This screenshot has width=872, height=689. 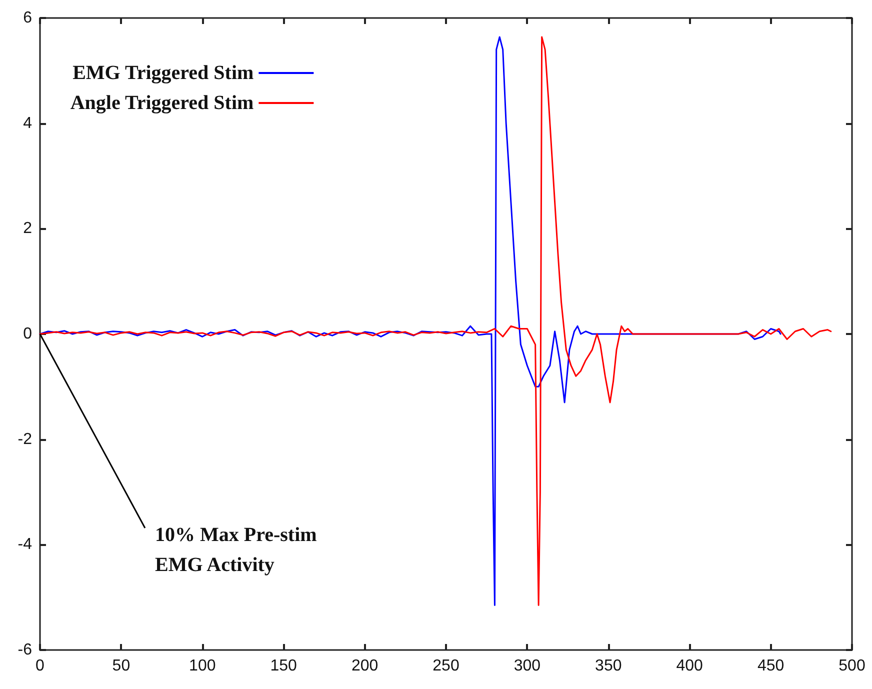 I want to click on x-tick-label: 150, so click(x=284, y=666).